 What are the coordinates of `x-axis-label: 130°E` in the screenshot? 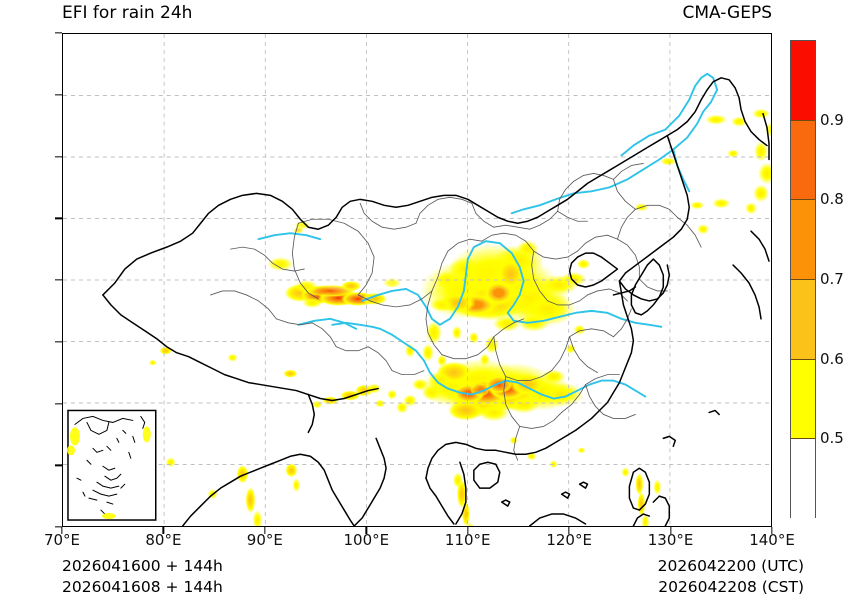 It's located at (670, 540).